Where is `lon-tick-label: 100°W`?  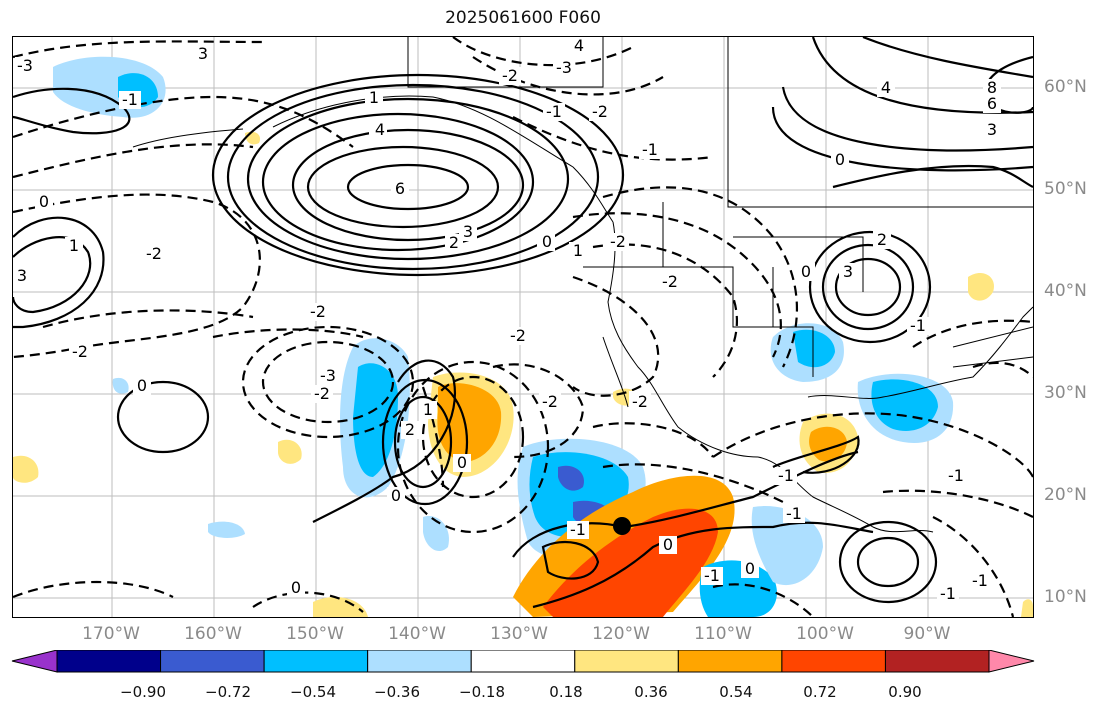 lon-tick-label: 100°W is located at coordinates (825, 634).